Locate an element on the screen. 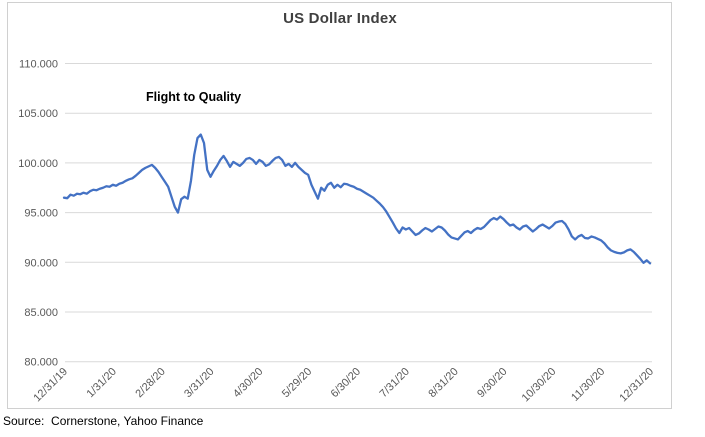  x-axis-tick-label: 1/31/20 is located at coordinates (102, 383).